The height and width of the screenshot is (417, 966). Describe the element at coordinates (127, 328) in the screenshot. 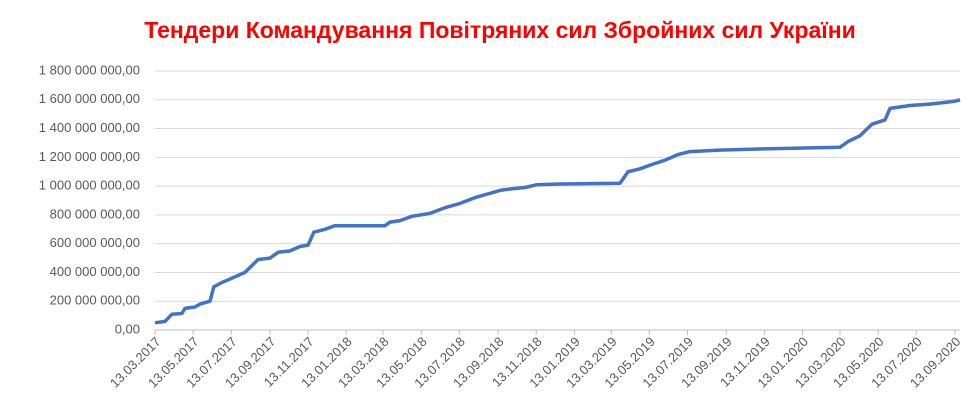

I see `y-tick-label: 0,00` at that location.